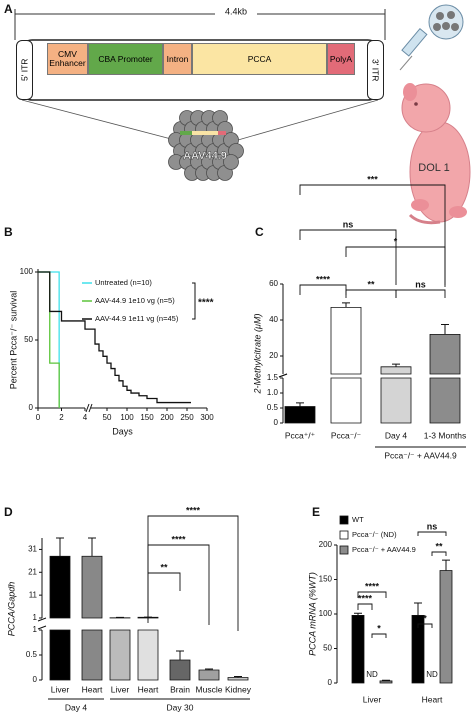 Image resolution: width=474 pixels, height=715 pixels. I want to click on x-tick-label: 0, so click(38, 417).